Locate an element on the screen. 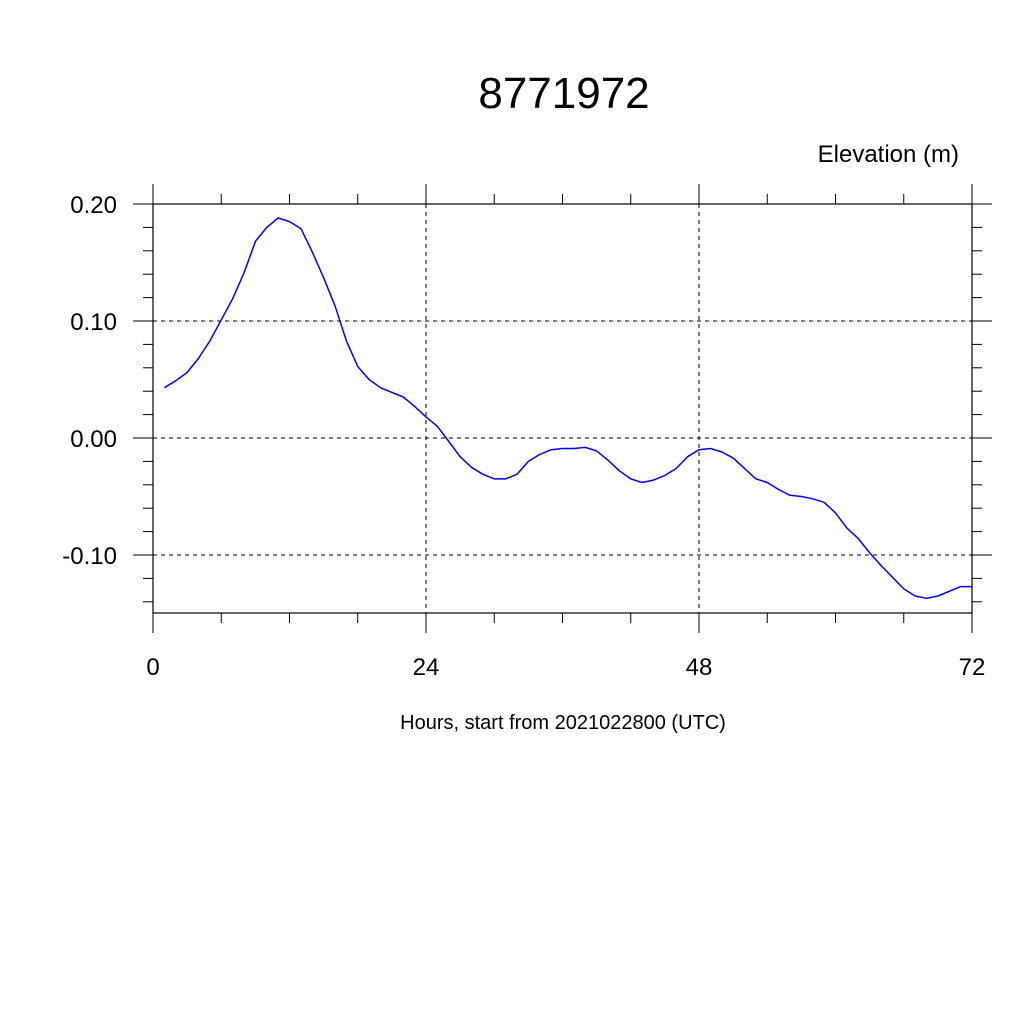 This screenshot has height=1024, width=1024. chart-title: 8771972 is located at coordinates (563, 93).